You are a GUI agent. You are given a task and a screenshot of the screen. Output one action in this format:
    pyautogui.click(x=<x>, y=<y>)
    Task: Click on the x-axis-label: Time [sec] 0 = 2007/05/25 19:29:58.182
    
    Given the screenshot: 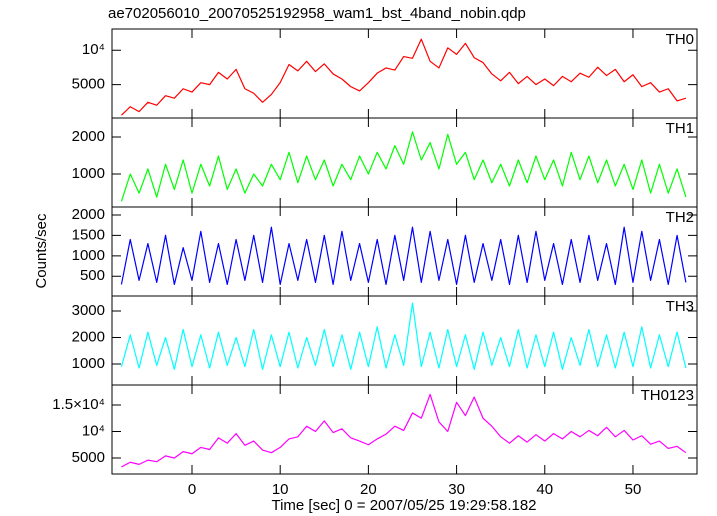 What is the action you would take?
    pyautogui.click(x=403, y=505)
    